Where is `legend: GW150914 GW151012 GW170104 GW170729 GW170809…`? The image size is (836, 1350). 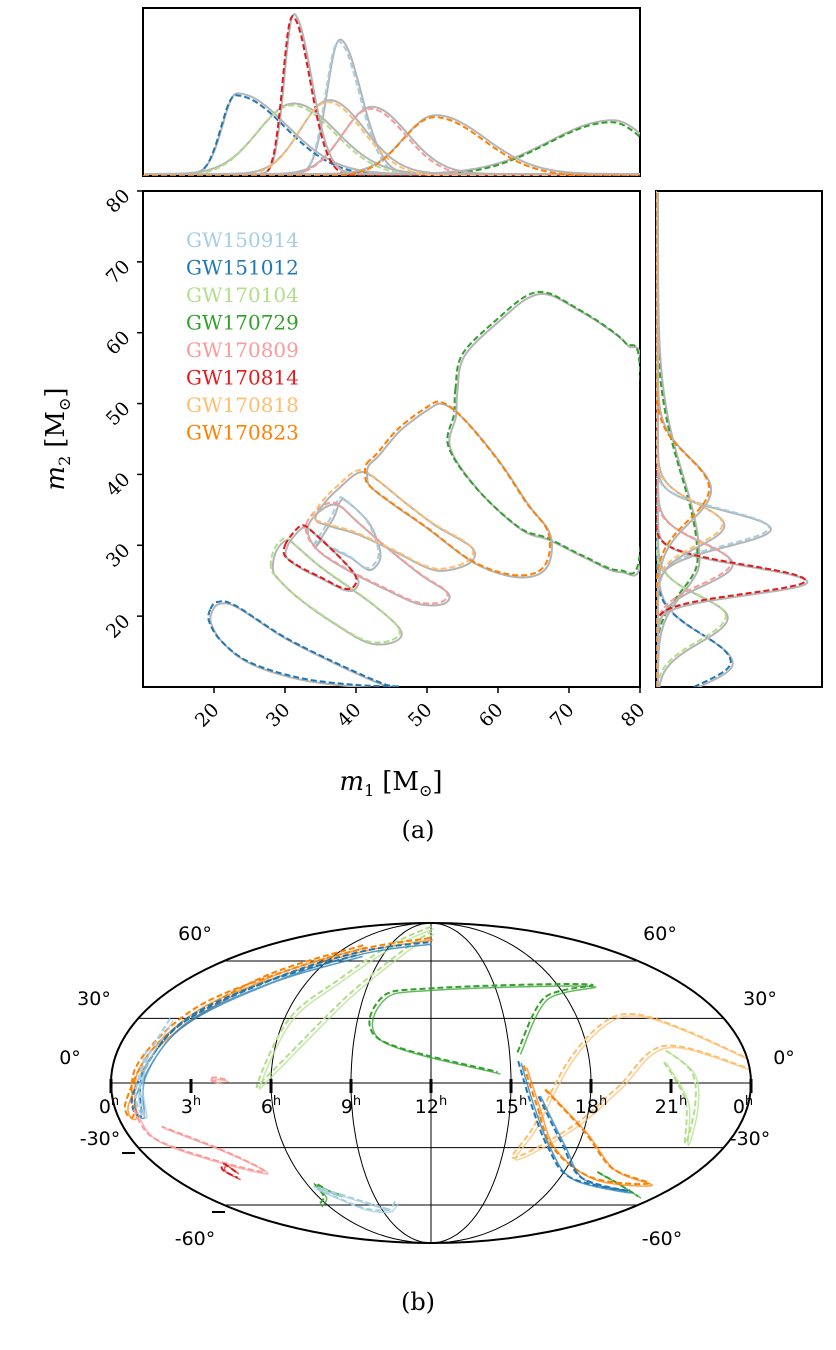 legend: GW150914 GW151012 GW170104 GW170729 GW170809… is located at coordinates (242, 336).